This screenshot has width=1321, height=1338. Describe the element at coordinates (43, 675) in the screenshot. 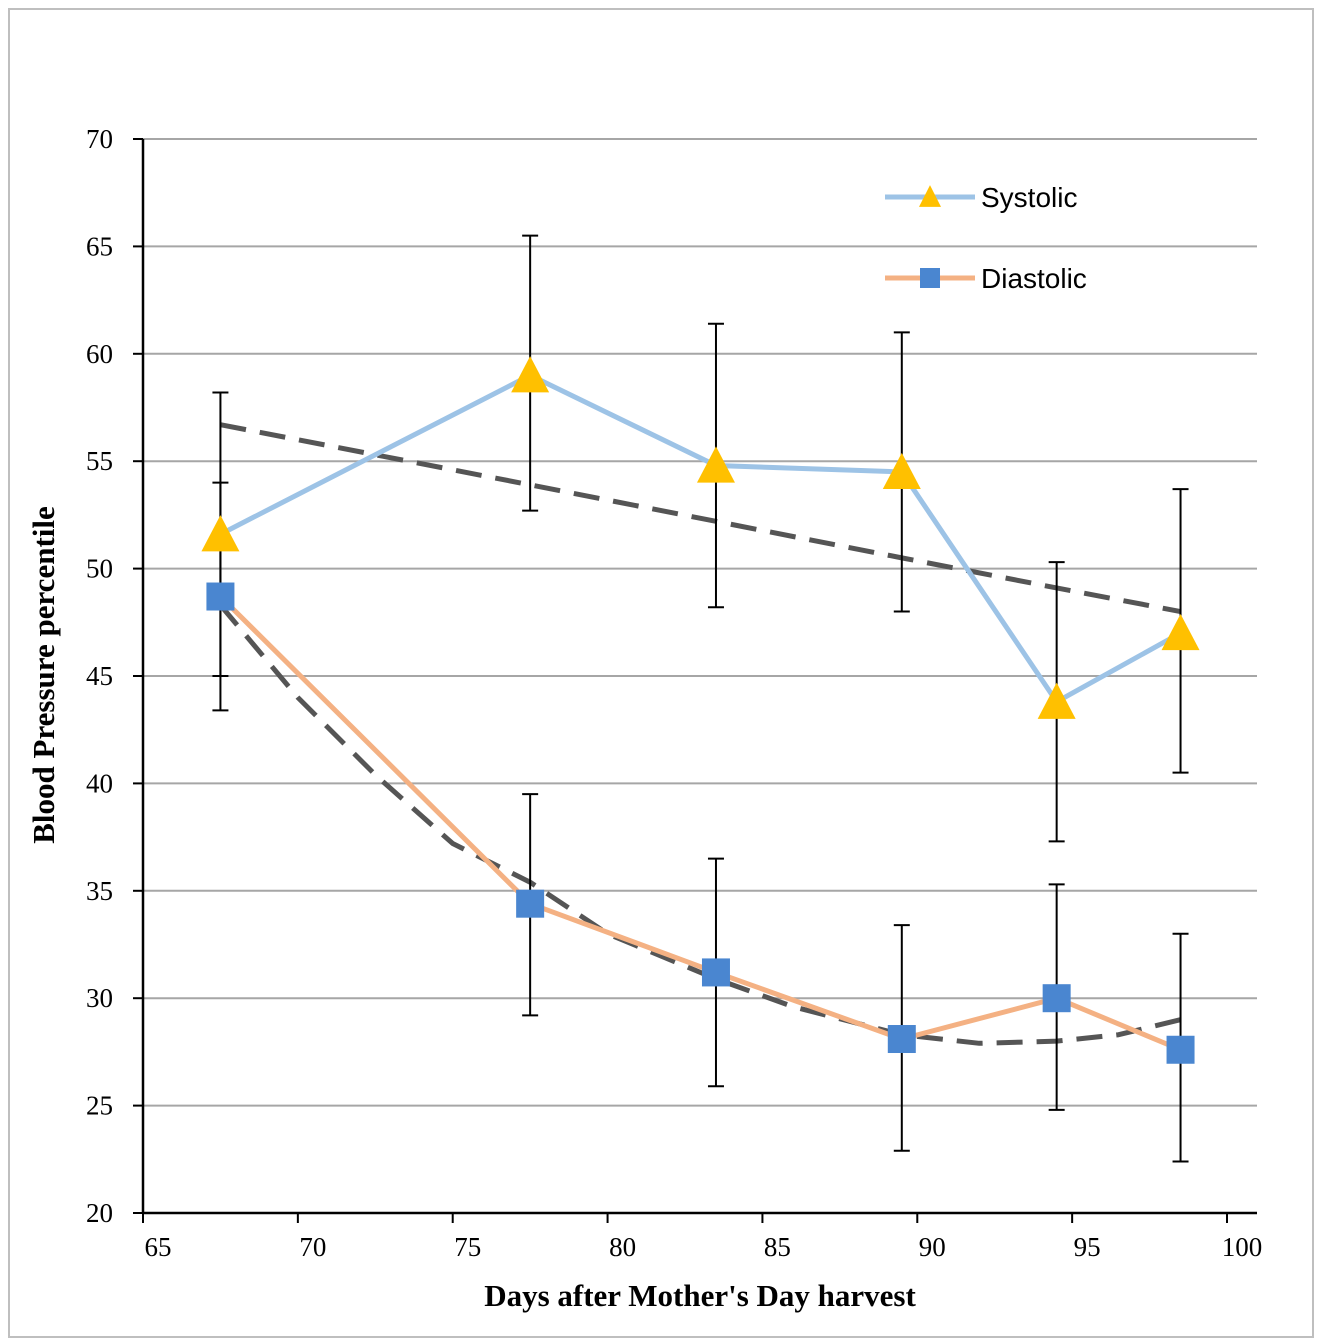

I see `y-axis-title: Blood Pressure percentile` at that location.